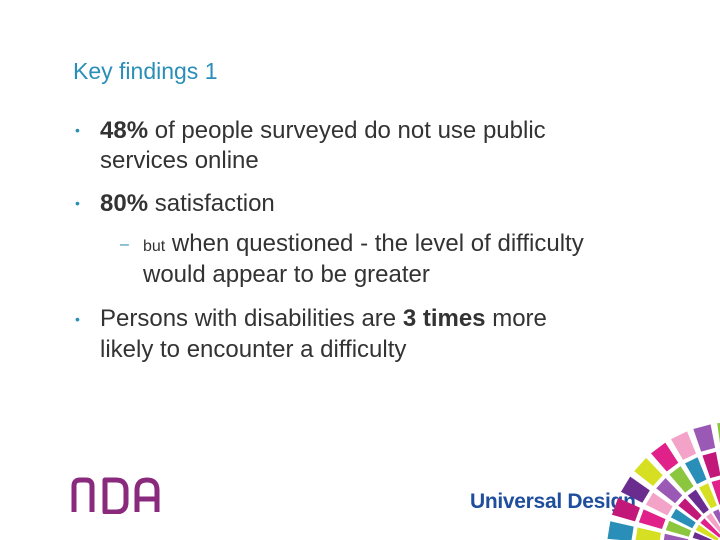 The image size is (720, 540). What do you see at coordinates (347, 130) in the screenshot?
I see `bullet-1-text: of people surveyed do not use public` at bounding box center [347, 130].